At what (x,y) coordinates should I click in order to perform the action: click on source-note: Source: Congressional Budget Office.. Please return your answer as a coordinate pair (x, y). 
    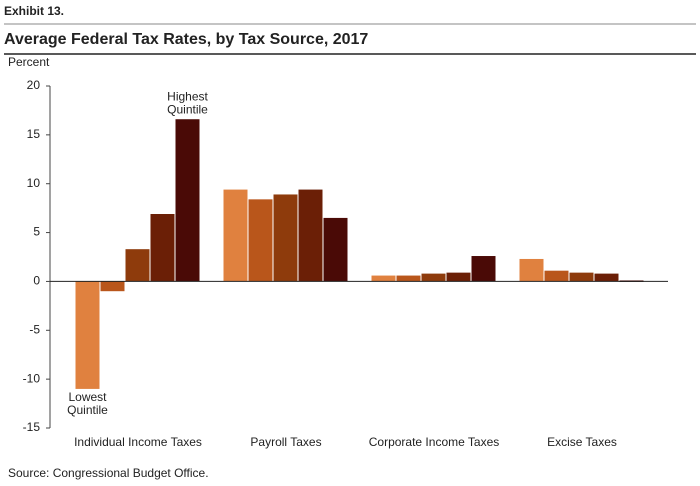
    Looking at the image, I should click on (108, 473).